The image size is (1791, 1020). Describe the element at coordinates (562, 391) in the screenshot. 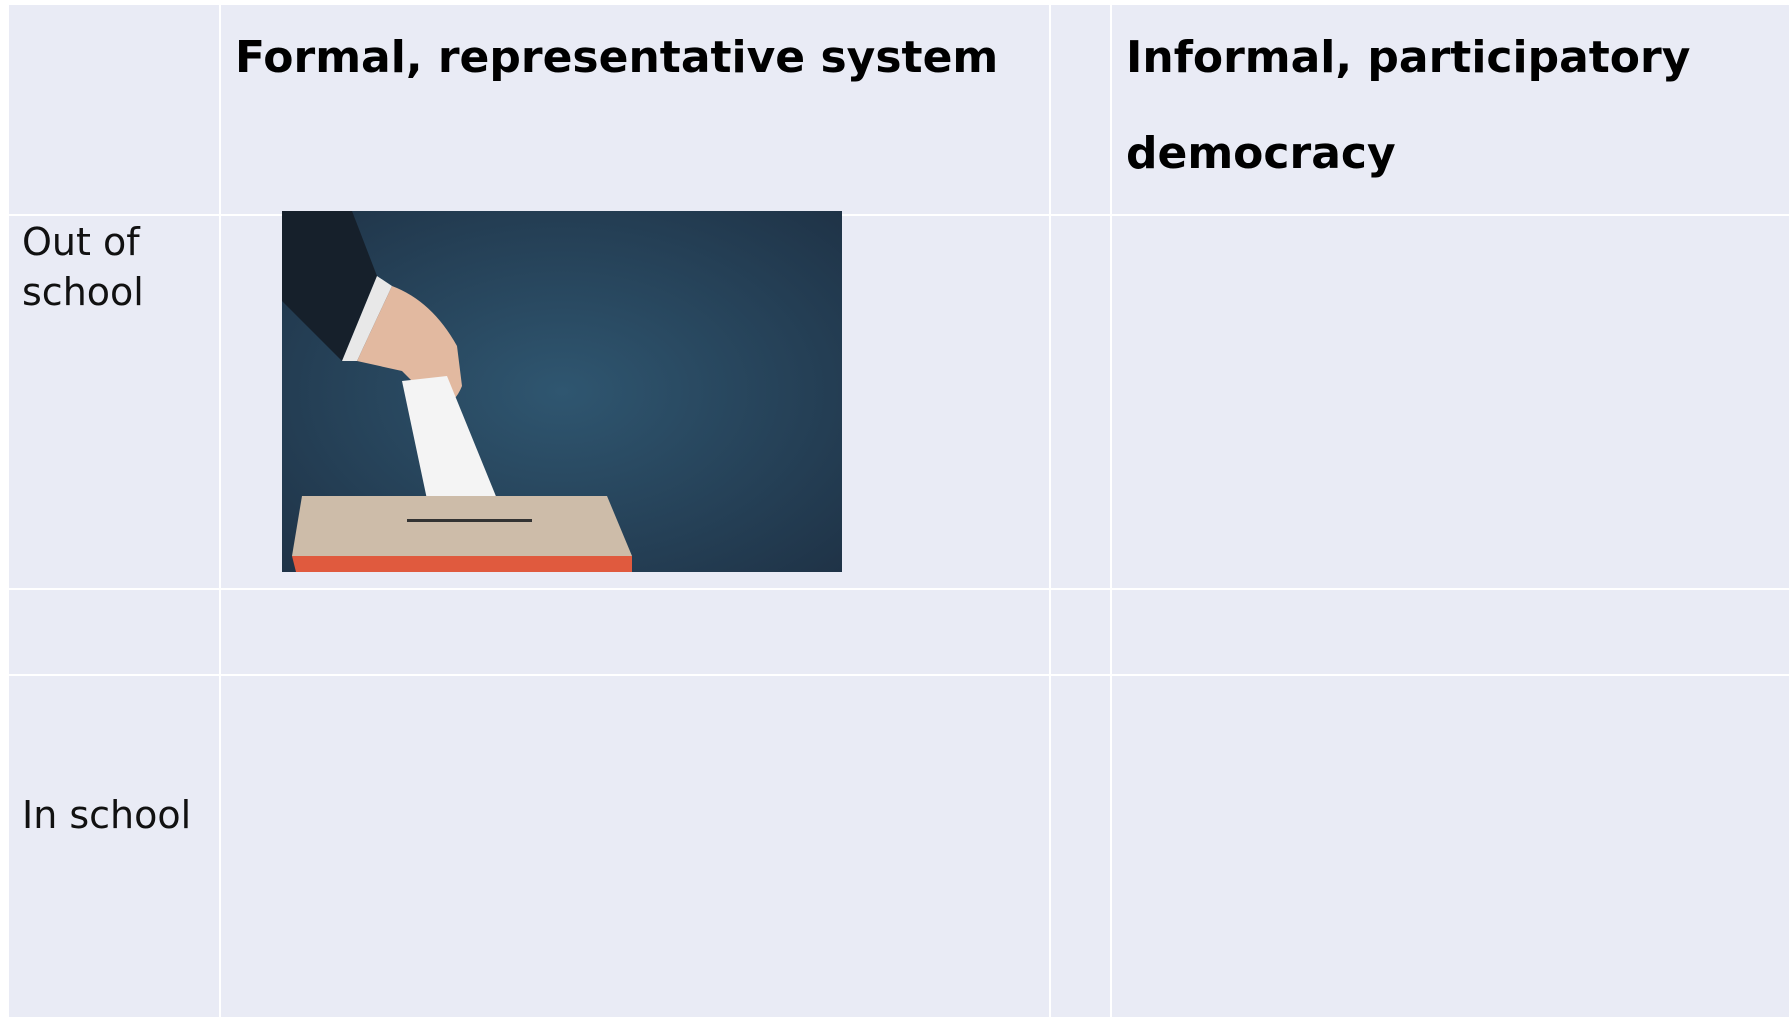

I see `ballot-photo` at that location.